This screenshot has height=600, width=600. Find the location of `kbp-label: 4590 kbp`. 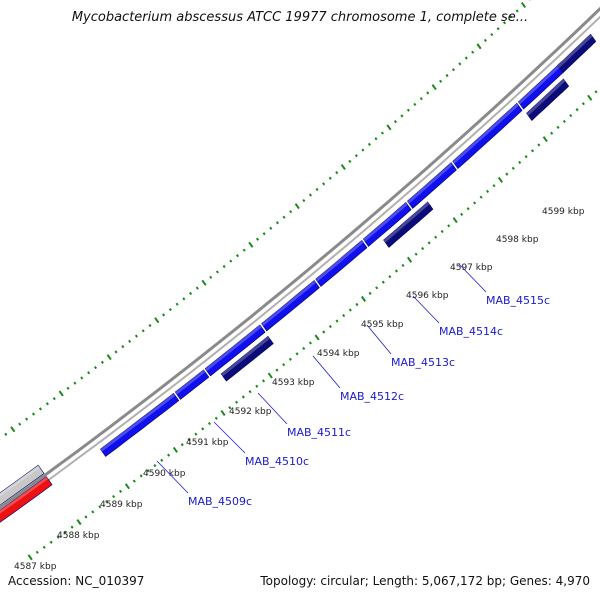

kbp-label: 4590 kbp is located at coordinates (164, 474).